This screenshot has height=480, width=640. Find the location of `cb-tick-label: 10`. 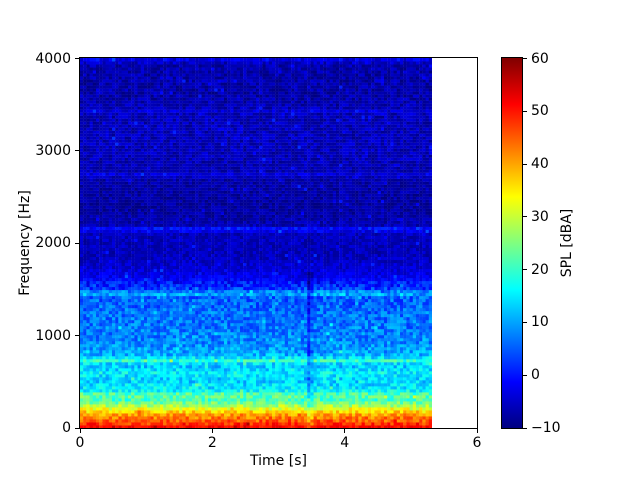

cb-tick-label: 10 is located at coordinates (540, 322).